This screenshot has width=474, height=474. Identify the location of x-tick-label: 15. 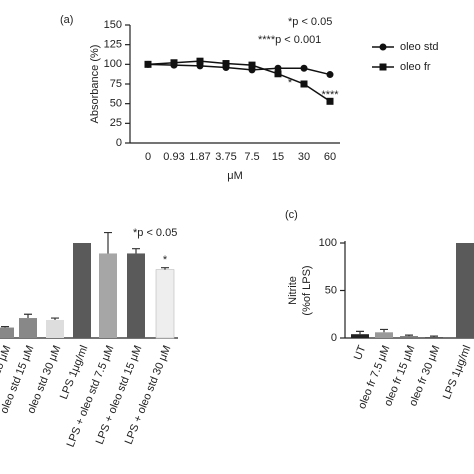
(278, 157).